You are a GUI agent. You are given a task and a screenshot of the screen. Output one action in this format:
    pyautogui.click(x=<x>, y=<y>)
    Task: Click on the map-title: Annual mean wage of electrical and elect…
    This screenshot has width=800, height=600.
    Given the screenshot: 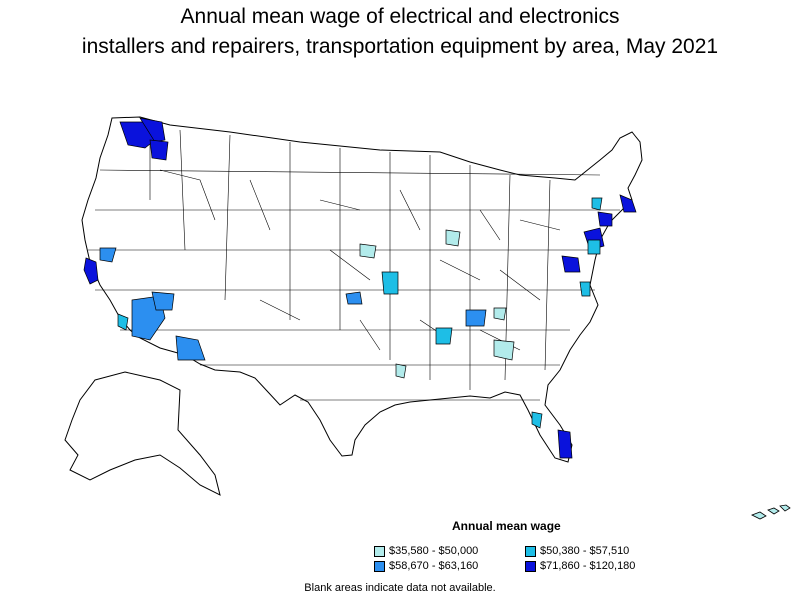 What is the action you would take?
    pyautogui.click(x=400, y=32)
    